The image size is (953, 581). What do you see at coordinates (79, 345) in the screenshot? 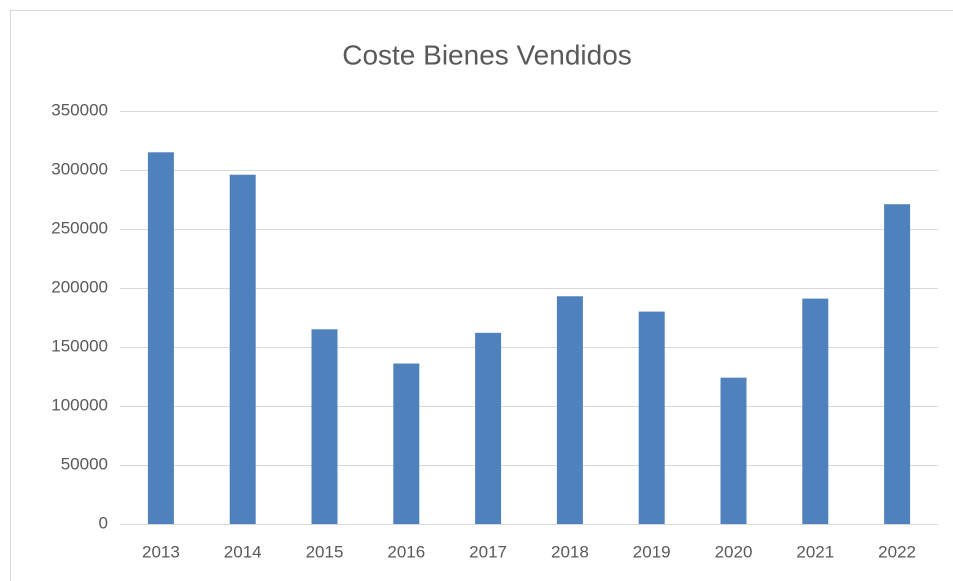
I see `y-tick-label: 150000` at bounding box center [79, 345].